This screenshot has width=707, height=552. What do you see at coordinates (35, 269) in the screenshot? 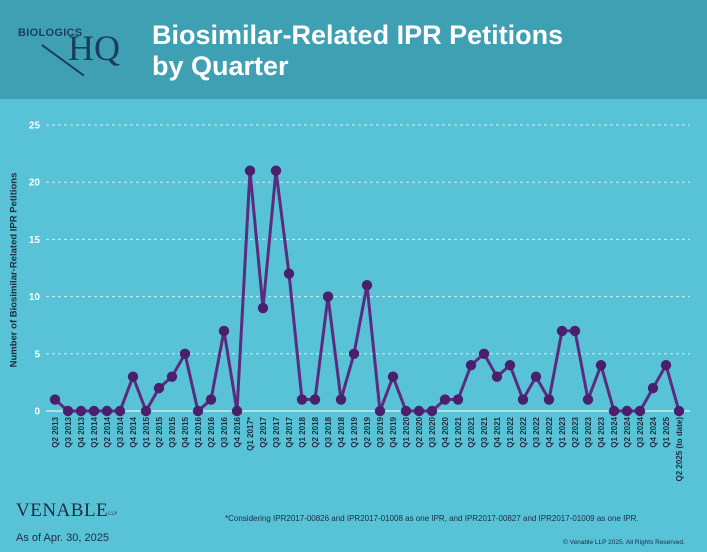
I see `y-axis-ticks: 0 5 10 15 20 25` at bounding box center [35, 269].